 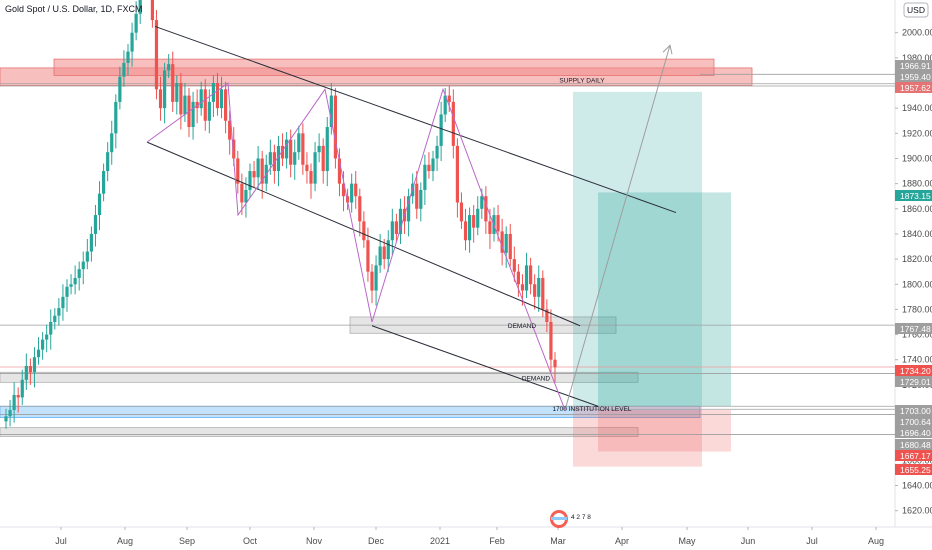 What do you see at coordinates (687, 541) in the screenshot?
I see `time-tick-label: May` at bounding box center [687, 541].